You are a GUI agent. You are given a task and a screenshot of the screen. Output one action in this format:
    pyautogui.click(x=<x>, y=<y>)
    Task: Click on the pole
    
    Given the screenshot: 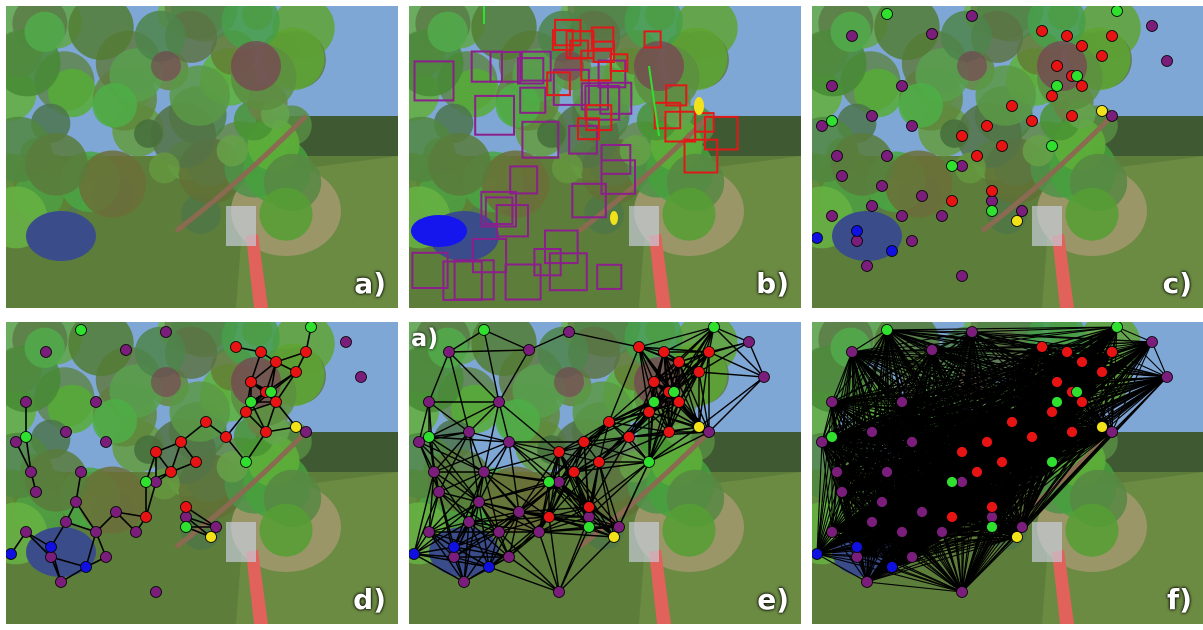 What is the action you would take?
    pyautogui.click(x=660, y=271)
    